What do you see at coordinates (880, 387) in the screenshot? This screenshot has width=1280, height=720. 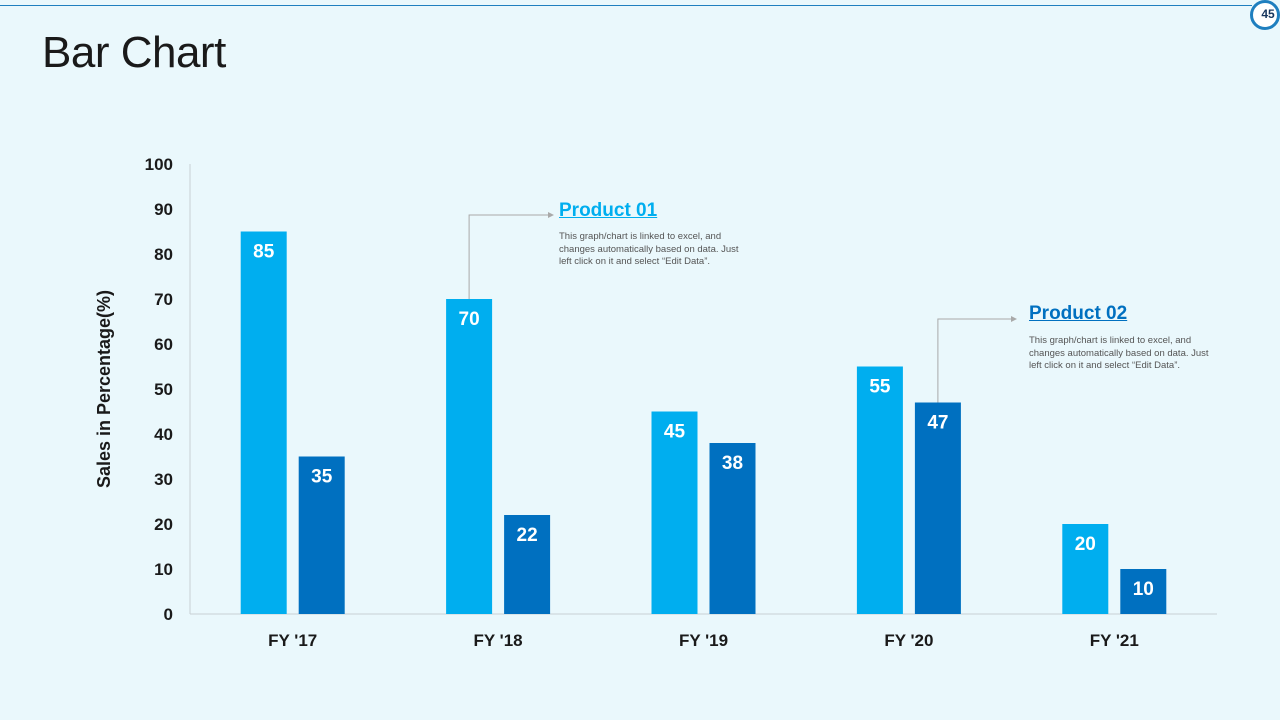 I see `data-label: 55` at bounding box center [880, 387].